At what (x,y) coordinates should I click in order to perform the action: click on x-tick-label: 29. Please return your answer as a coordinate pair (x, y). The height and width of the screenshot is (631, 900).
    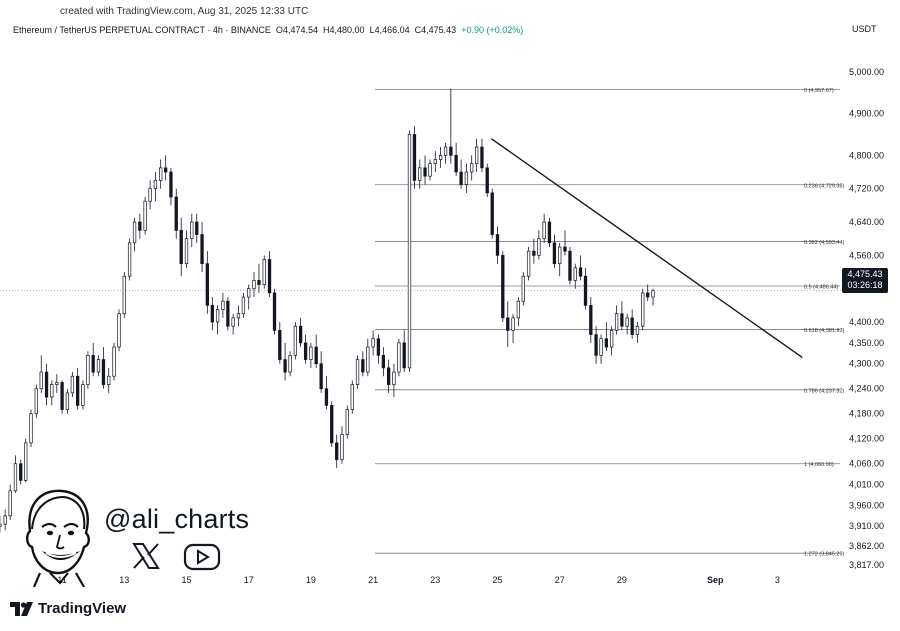
    Looking at the image, I should click on (622, 580).